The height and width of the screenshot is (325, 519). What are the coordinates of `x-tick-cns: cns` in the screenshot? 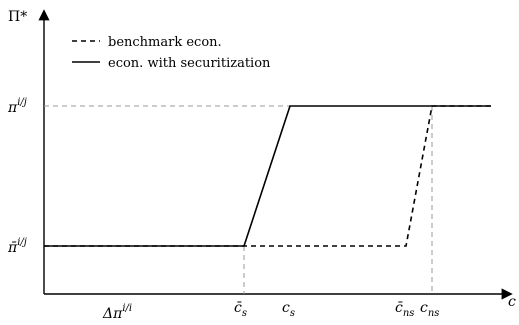 It's located at (429, 309).